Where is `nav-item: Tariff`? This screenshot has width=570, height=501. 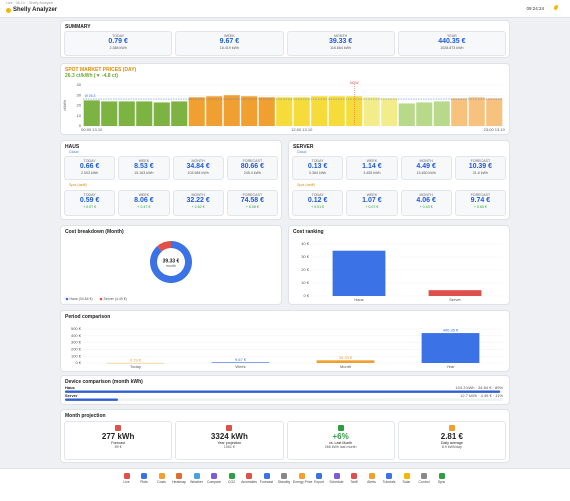
nav-item: Tariff is located at coordinates (354, 478).